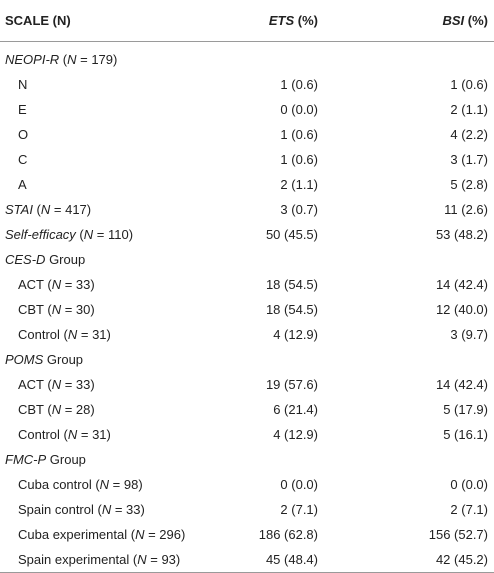  What do you see at coordinates (247, 434) in the screenshot?
I see `table-row: Control (N = 31) 4 (12.9) 5 (16.1)` at bounding box center [247, 434].